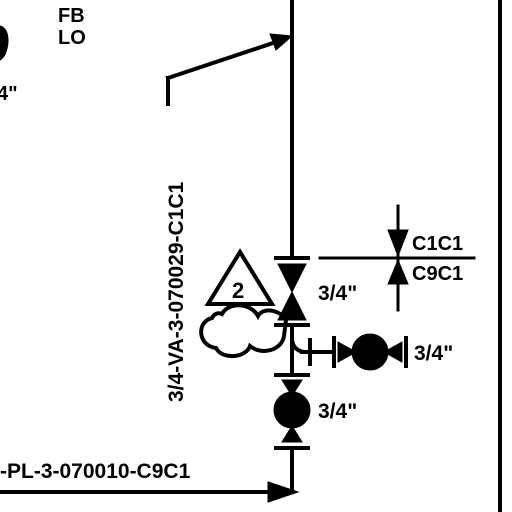  Describe the element at coordinates (292, 278) in the screenshot. I see `gate-valve-icon` at that location.